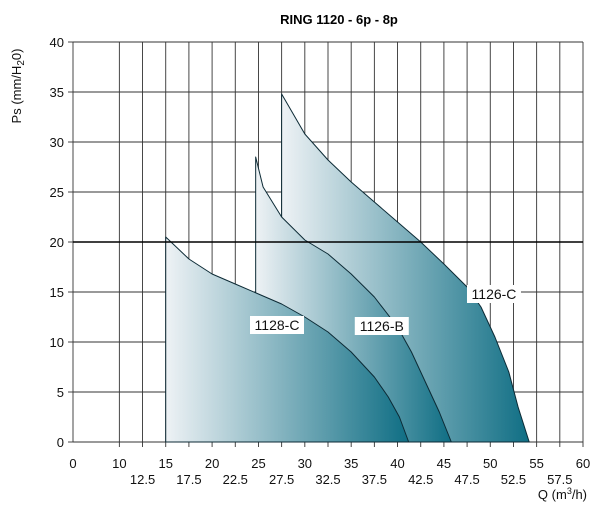 This screenshot has width=593, height=511. I want to click on y-tick-label: 30, so click(57, 142).